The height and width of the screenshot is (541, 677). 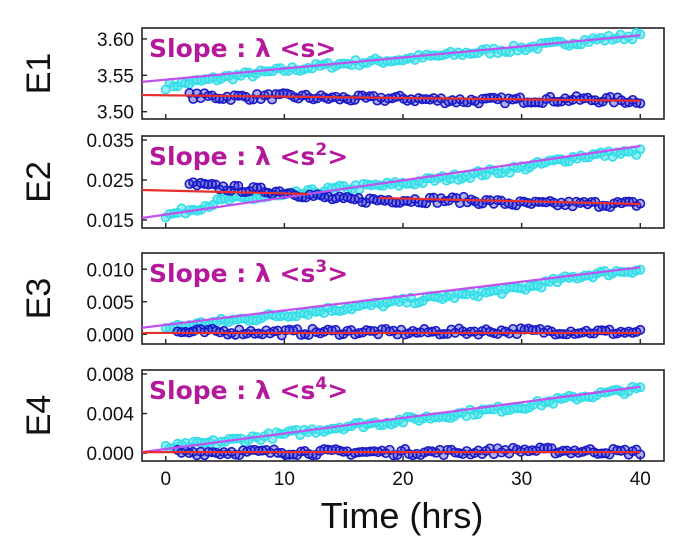 I want to click on x-tick-label: 20, so click(x=402, y=479).